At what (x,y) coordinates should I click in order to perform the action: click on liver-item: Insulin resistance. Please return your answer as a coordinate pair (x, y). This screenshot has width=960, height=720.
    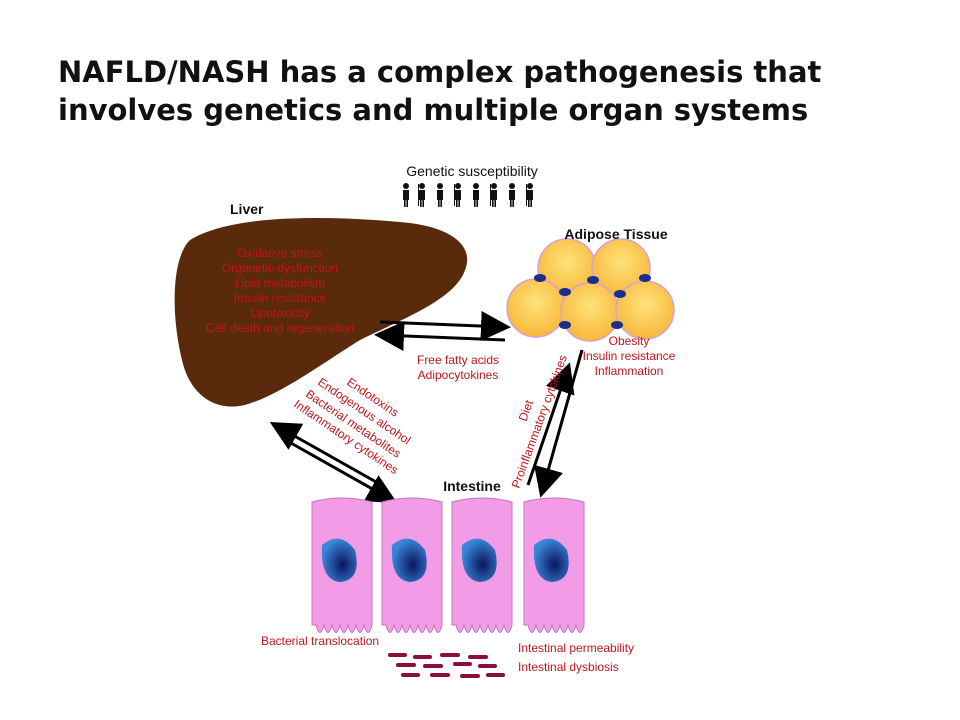
    Looking at the image, I should click on (280, 298).